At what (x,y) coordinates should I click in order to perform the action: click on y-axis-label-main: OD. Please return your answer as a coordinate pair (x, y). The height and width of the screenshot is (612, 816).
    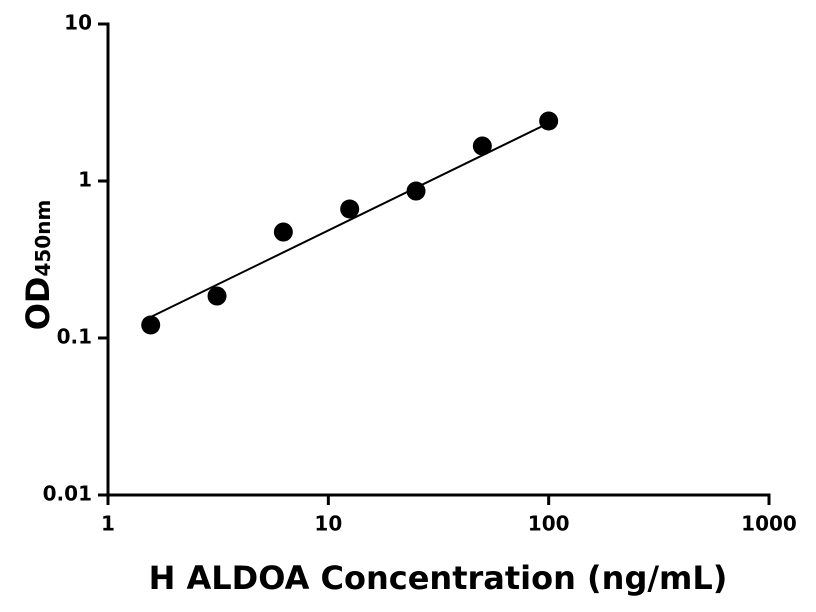
    Looking at the image, I should click on (38, 304).